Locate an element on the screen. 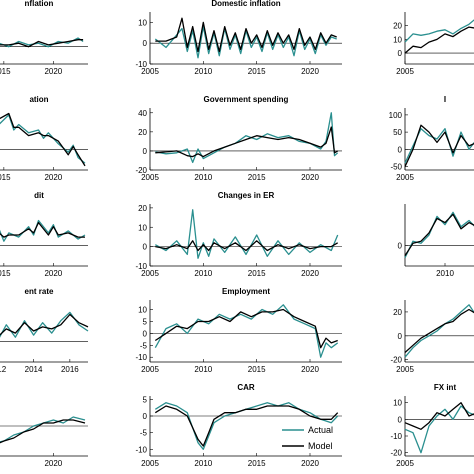 Image resolution: width=474 pixels, height=474 pixels. legend: Actual Model is located at coordinates (307, 438).